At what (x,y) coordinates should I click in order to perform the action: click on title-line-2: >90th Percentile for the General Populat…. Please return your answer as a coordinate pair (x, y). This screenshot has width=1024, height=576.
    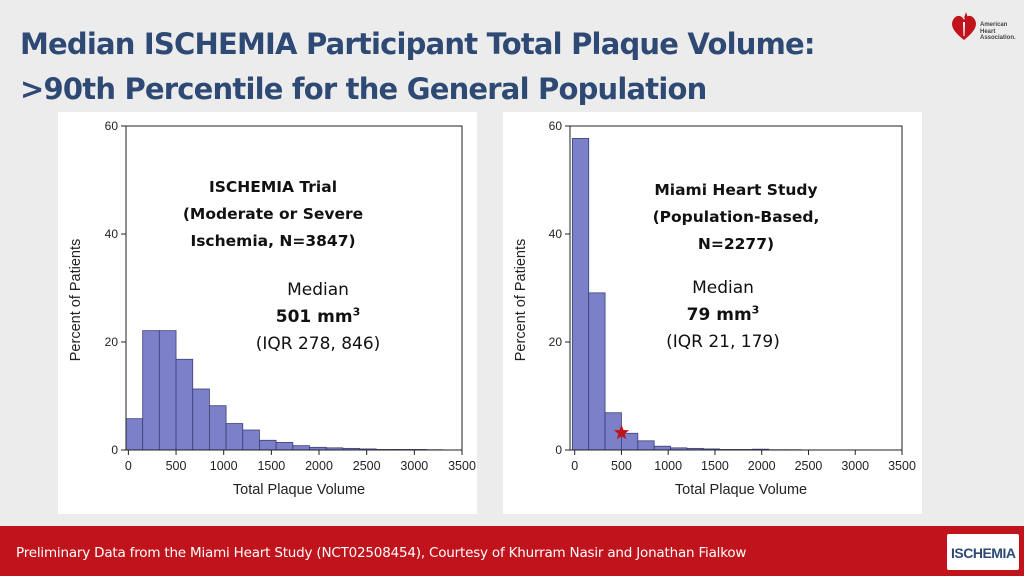
    Looking at the image, I should click on (363, 89).